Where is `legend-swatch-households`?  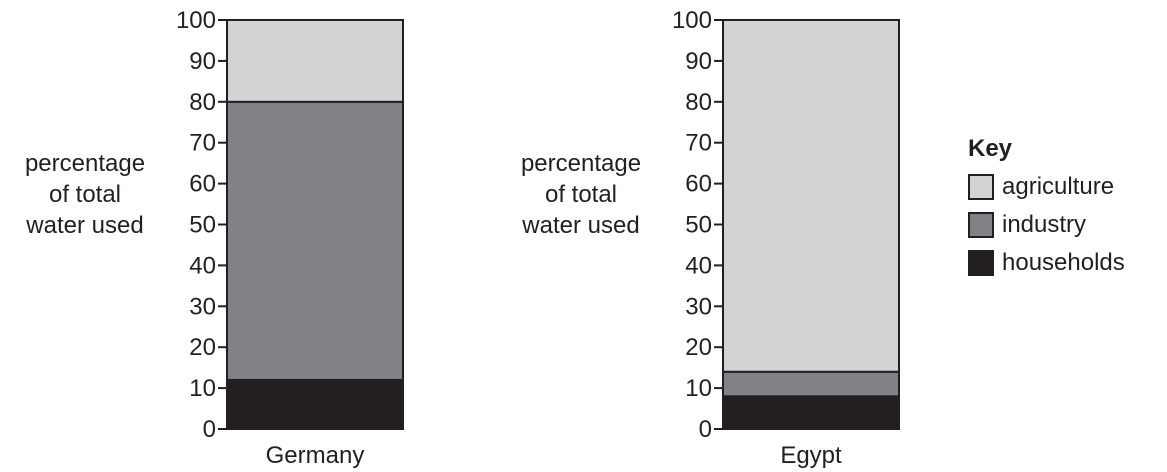 legend-swatch-households is located at coordinates (981, 263).